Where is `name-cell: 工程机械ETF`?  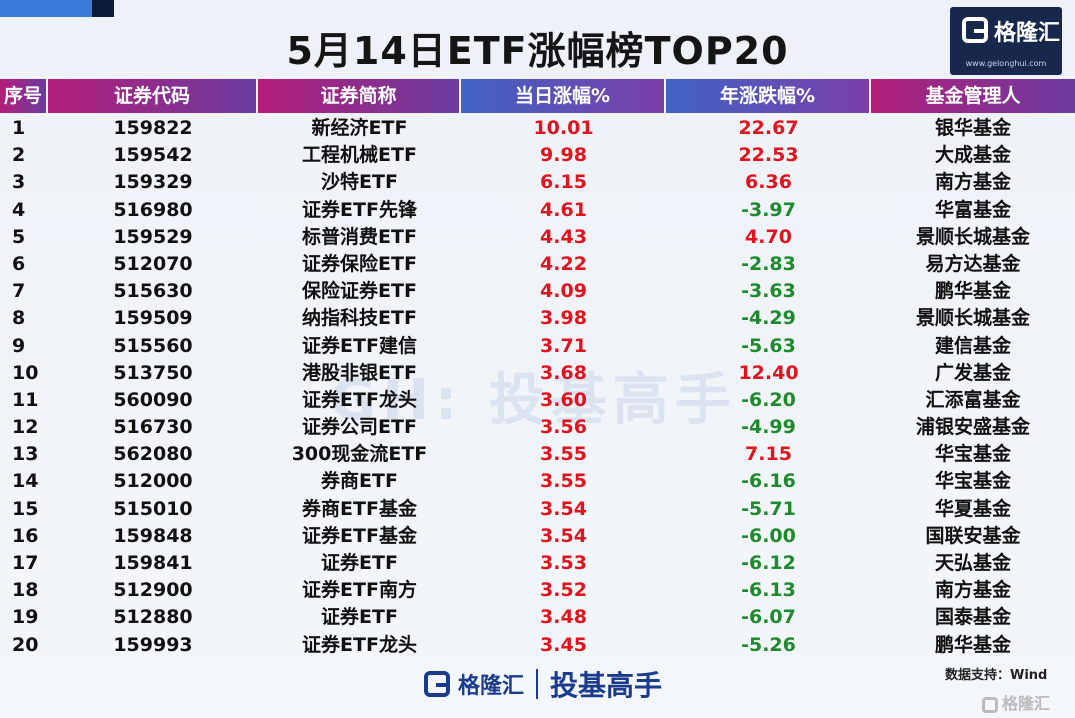
name-cell: 工程机械ETF is located at coordinates (359, 155).